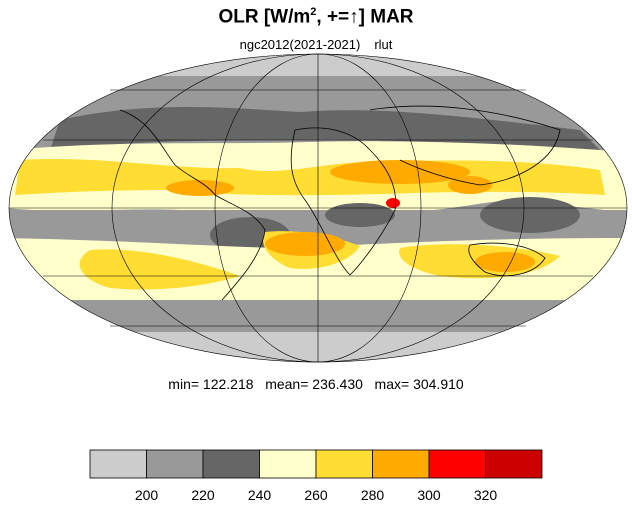 This screenshot has height=506, width=632. I want to click on patch-maritime-continent, so click(530, 215).